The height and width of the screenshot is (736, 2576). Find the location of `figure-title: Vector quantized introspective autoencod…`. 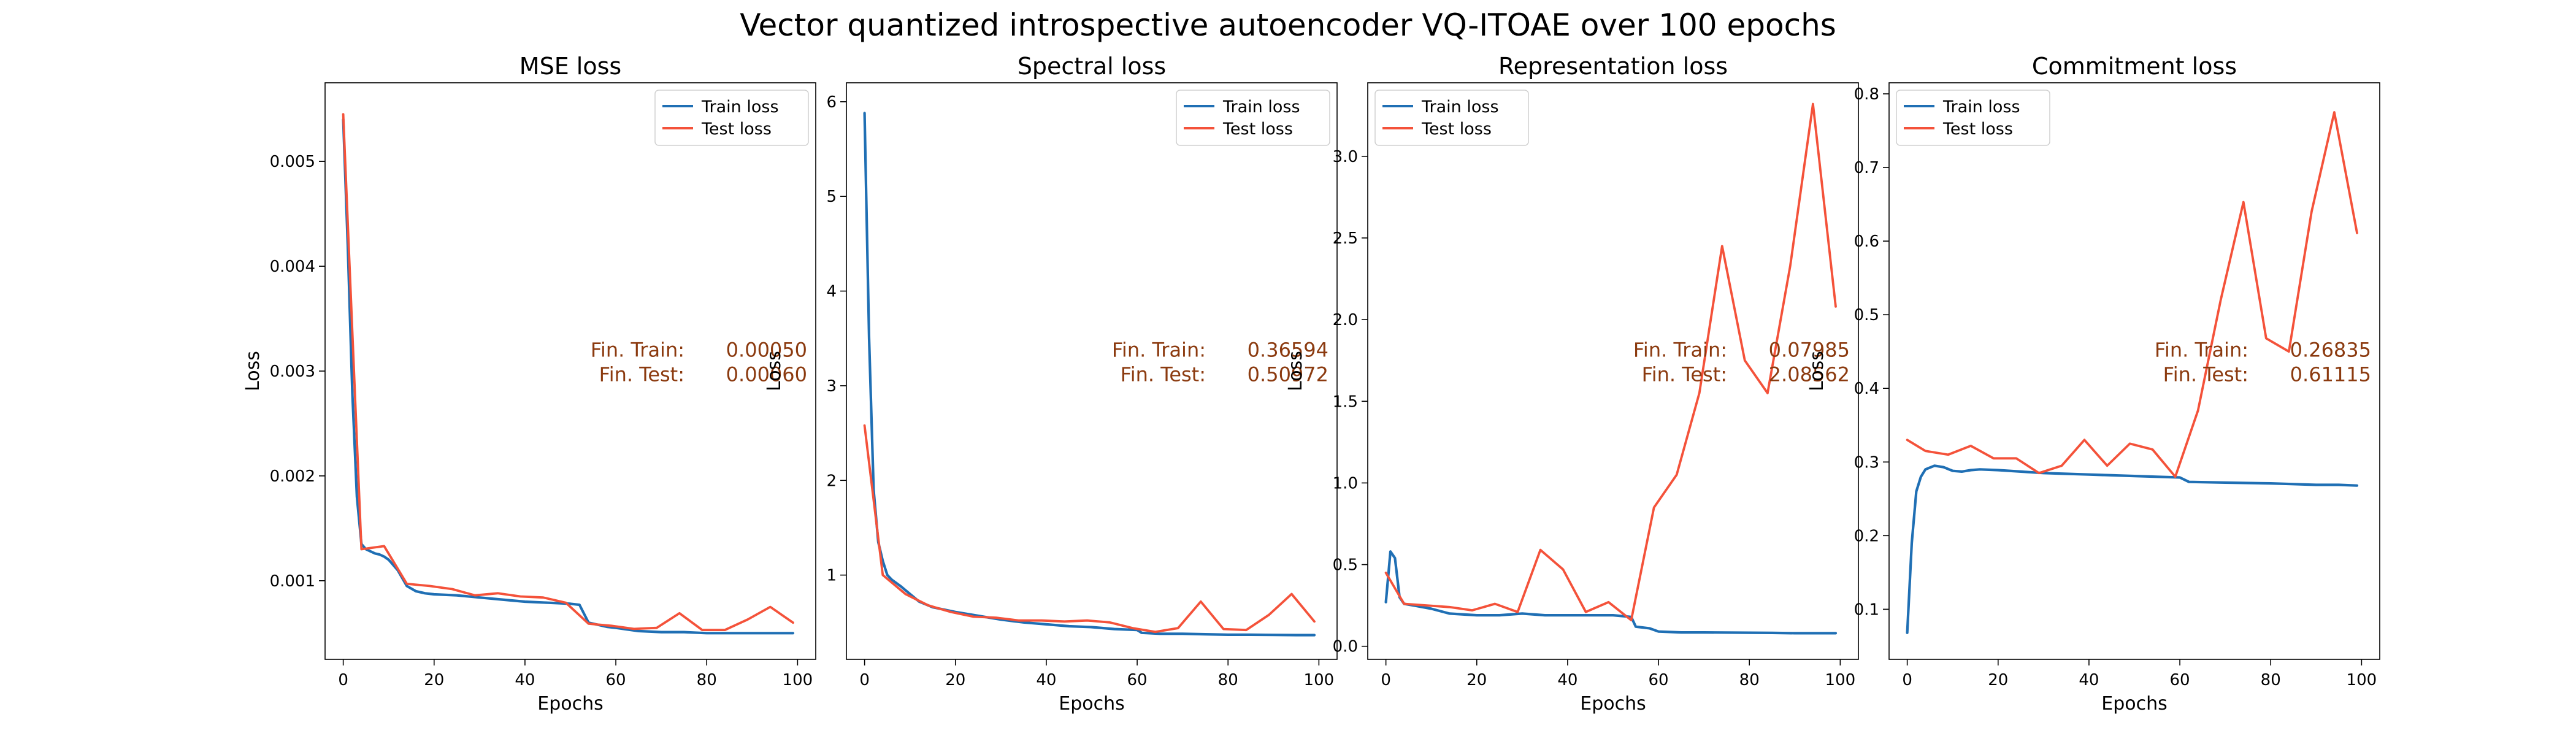

figure-title: Vector quantized introspective autoencod… is located at coordinates (1288, 25).